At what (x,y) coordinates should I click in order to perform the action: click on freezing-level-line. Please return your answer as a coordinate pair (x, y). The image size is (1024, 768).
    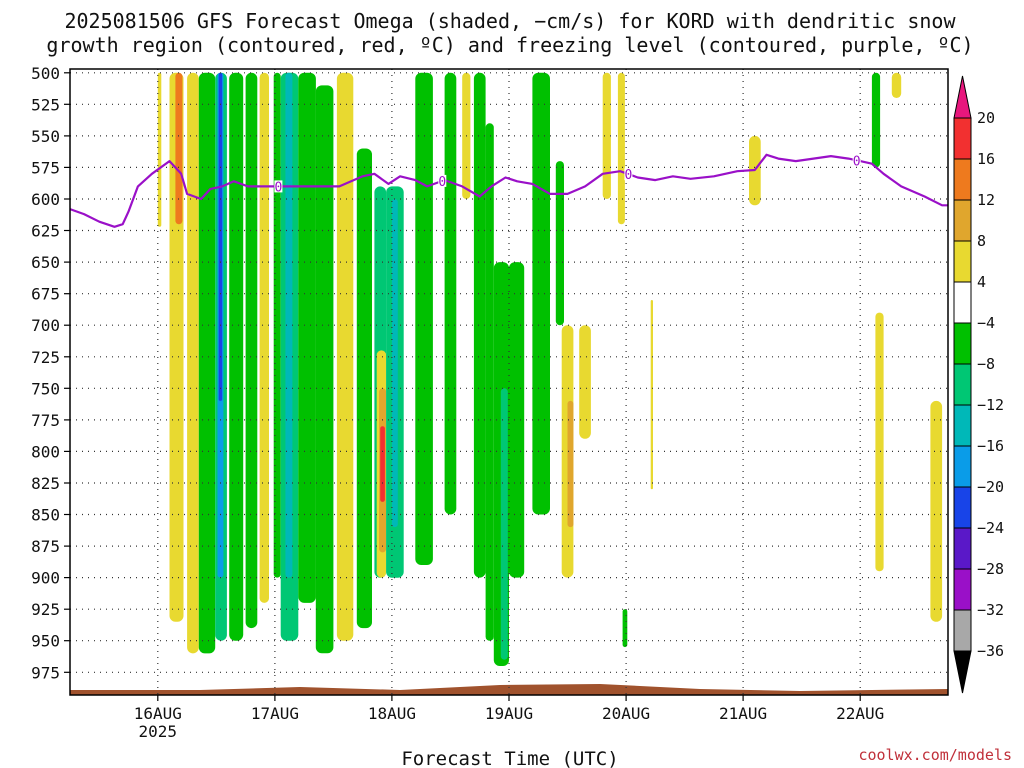
    Looking at the image, I should click on (509, 190).